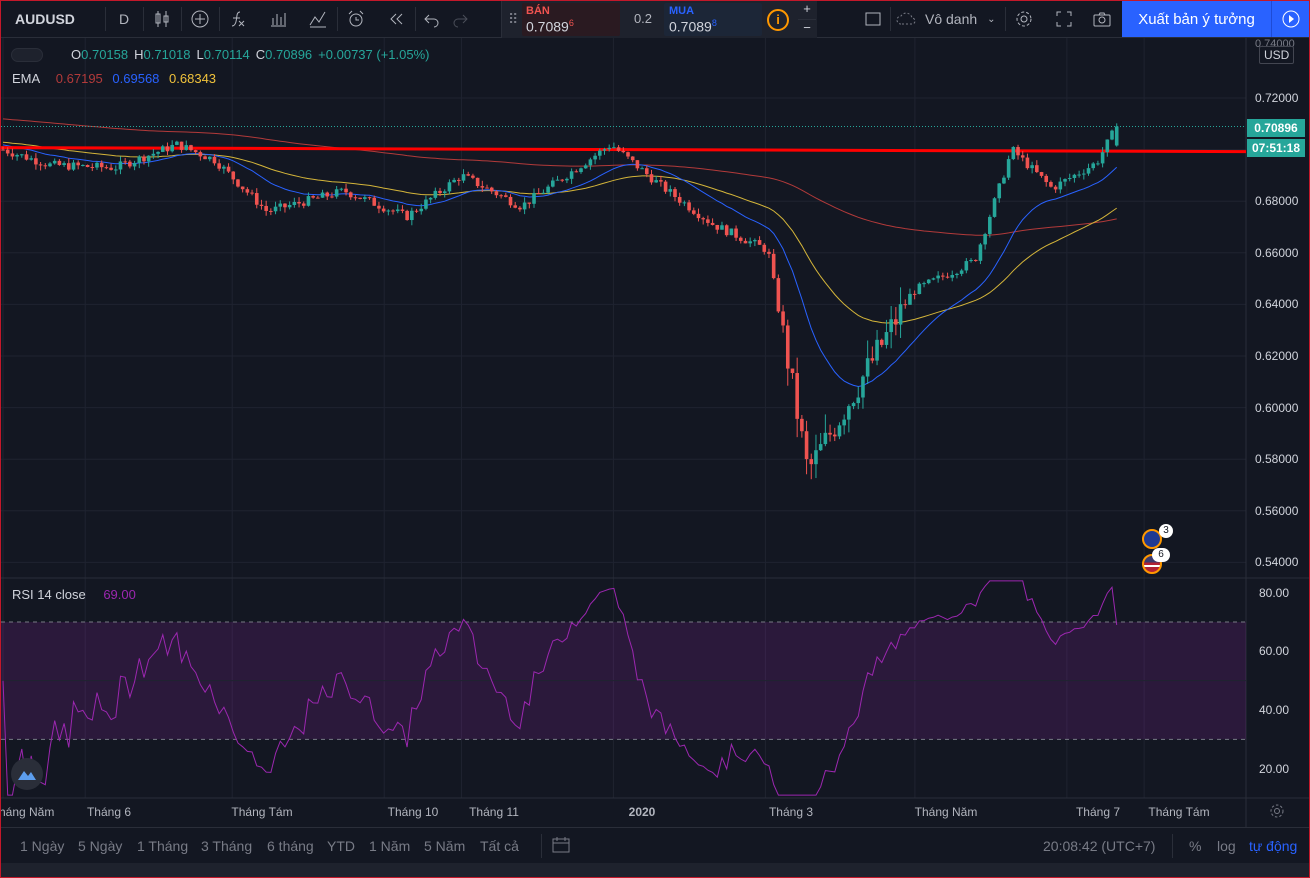  I want to click on range-button: 3 Tháng, so click(227, 846).